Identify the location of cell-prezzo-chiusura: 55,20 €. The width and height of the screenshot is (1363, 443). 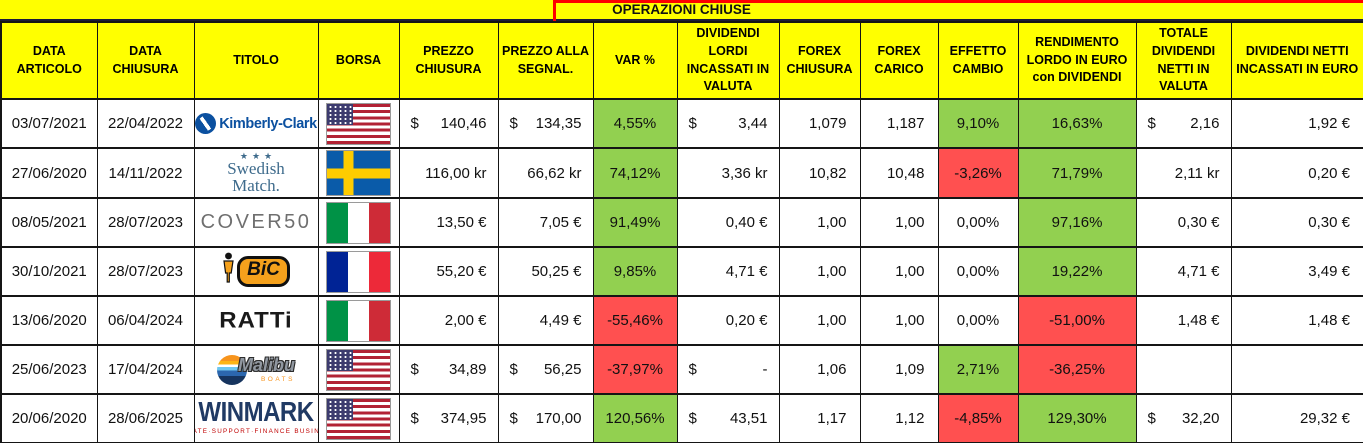
(448, 271).